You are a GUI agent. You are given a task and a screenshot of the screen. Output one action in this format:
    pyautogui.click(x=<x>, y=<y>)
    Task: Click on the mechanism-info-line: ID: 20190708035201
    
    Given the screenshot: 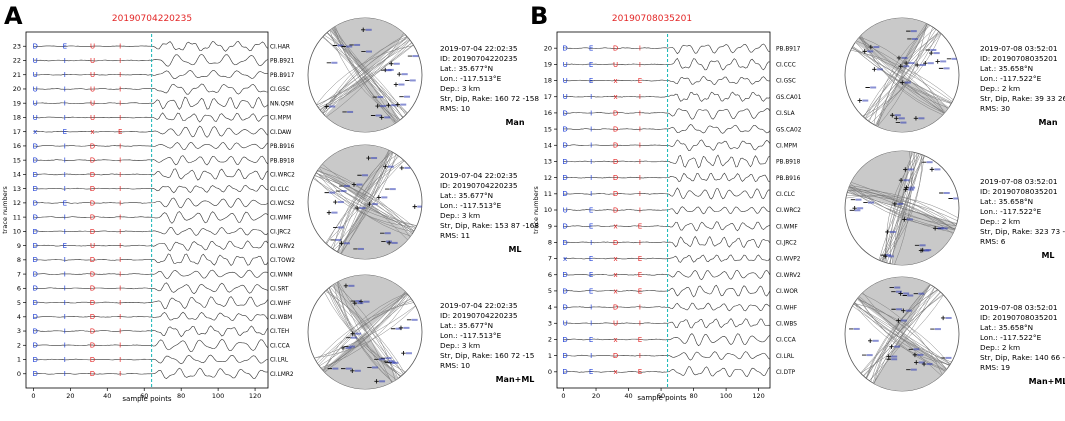 What is the action you would take?
    pyautogui.click(x=1019, y=58)
    